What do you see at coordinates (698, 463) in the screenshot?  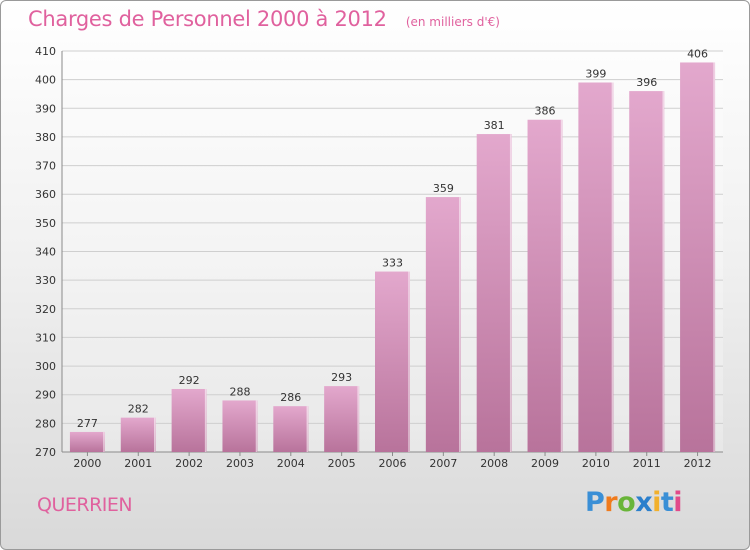 I see `x-tick-label: 2012` at bounding box center [698, 463].